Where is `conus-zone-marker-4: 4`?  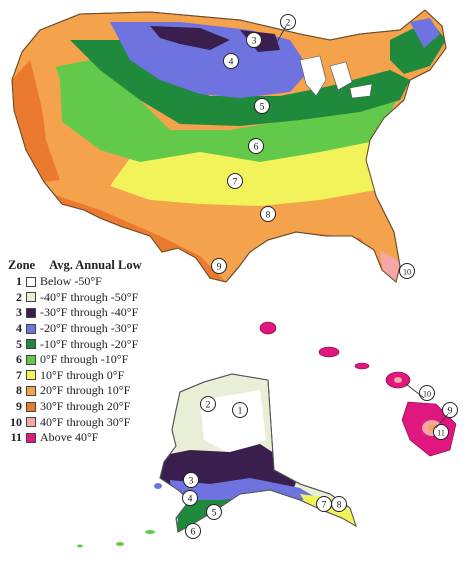 conus-zone-marker-4: 4 is located at coordinates (231, 61).